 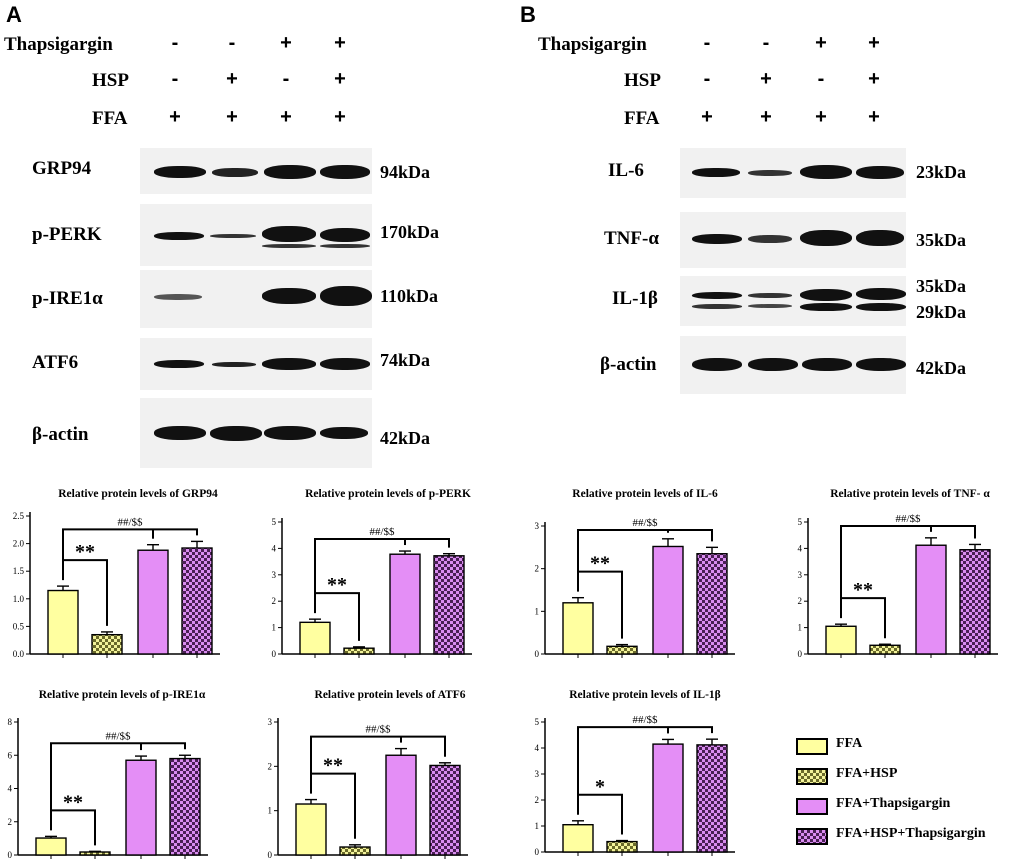 What do you see at coordinates (122, 695) in the screenshot?
I see `chart-title: Relative protein levels of p-IRE1α` at bounding box center [122, 695].